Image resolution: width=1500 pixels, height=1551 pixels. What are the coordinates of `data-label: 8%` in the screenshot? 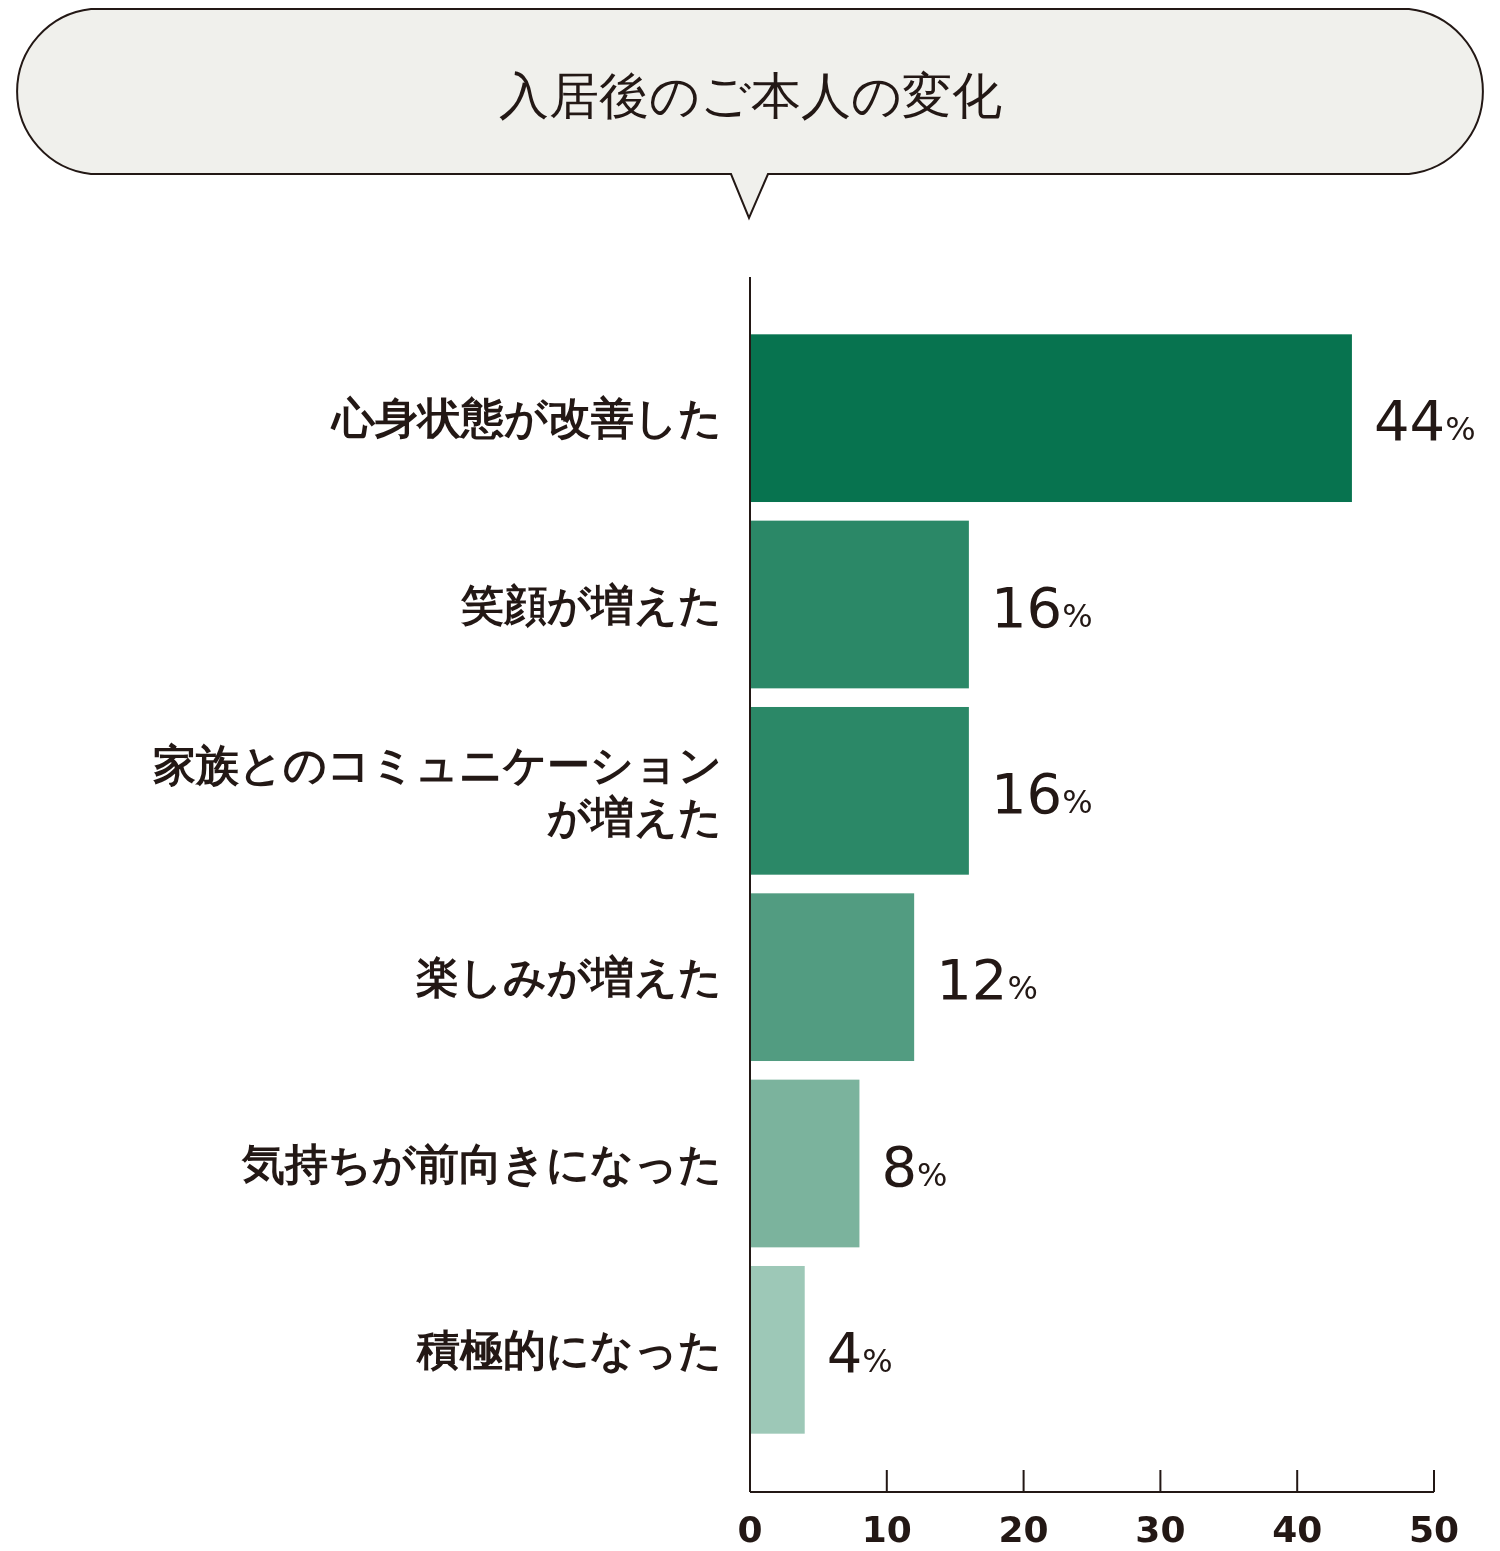 It's located at (914, 1166).